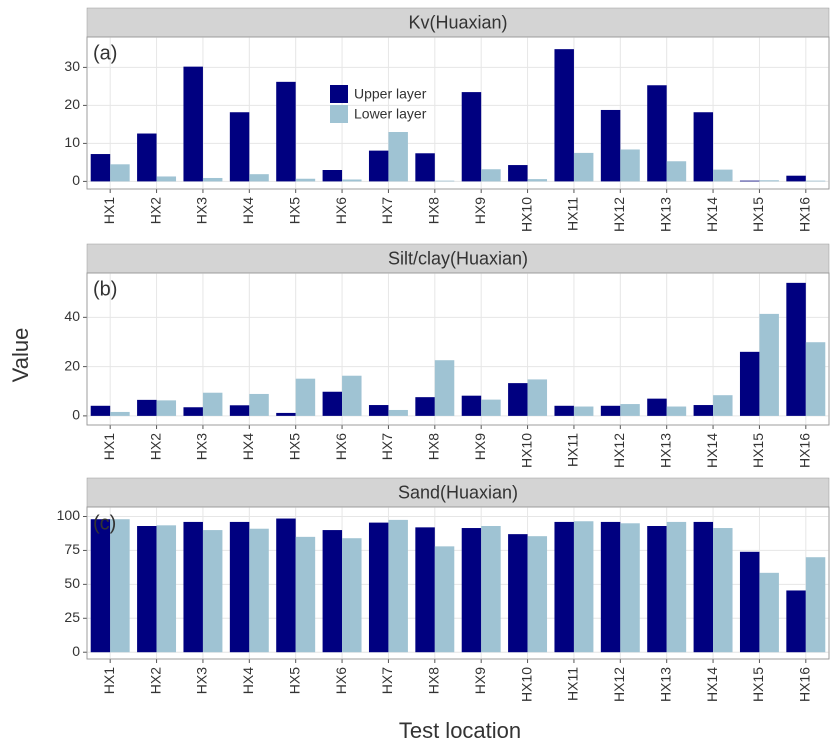  I want to click on y-tick-label: 100, so click(69, 515).